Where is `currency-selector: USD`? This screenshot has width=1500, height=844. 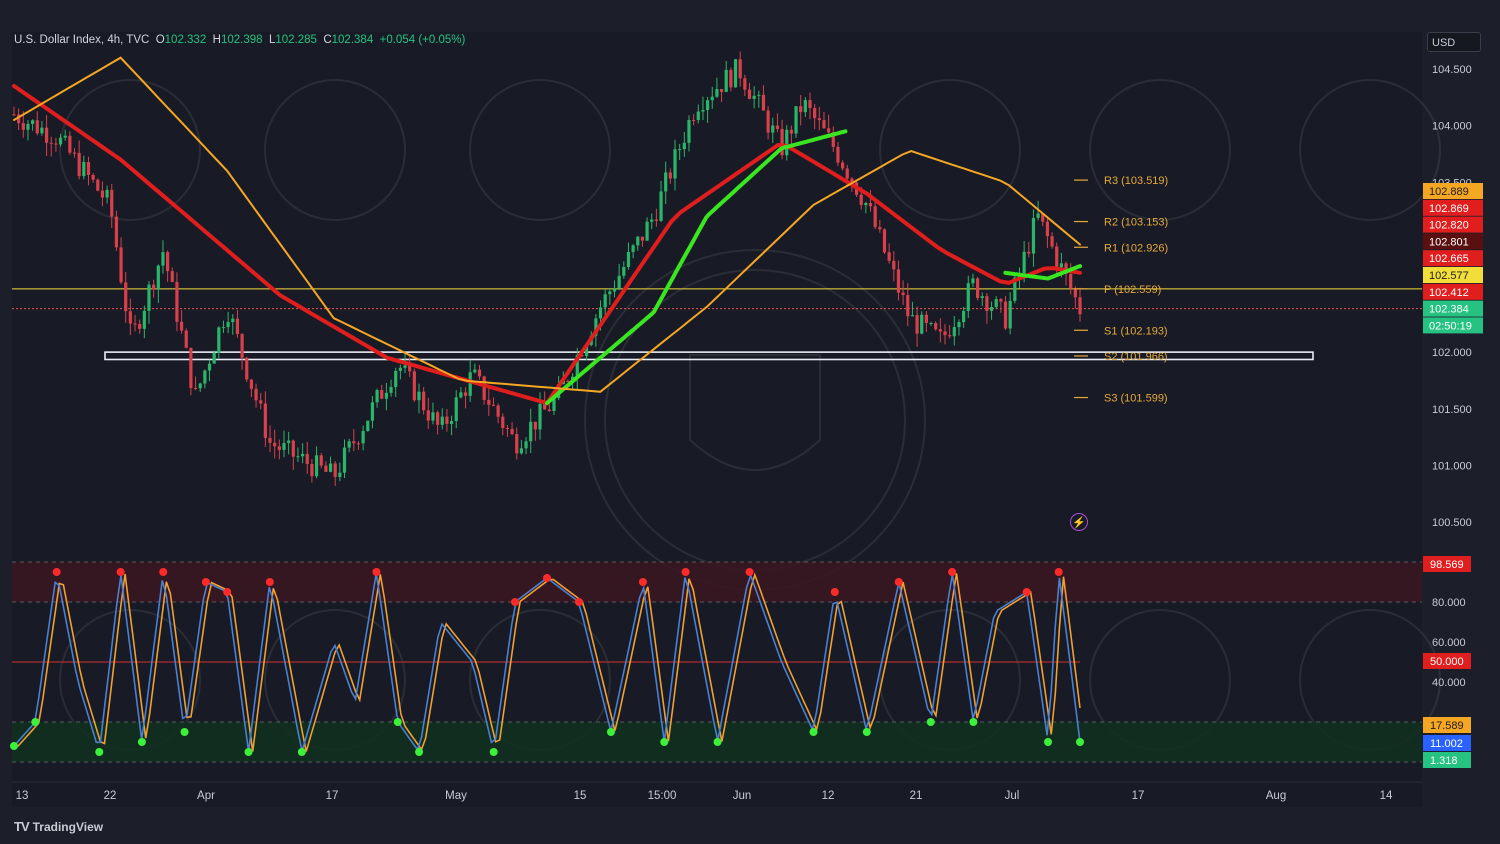 currency-selector: USD is located at coordinates (1454, 42).